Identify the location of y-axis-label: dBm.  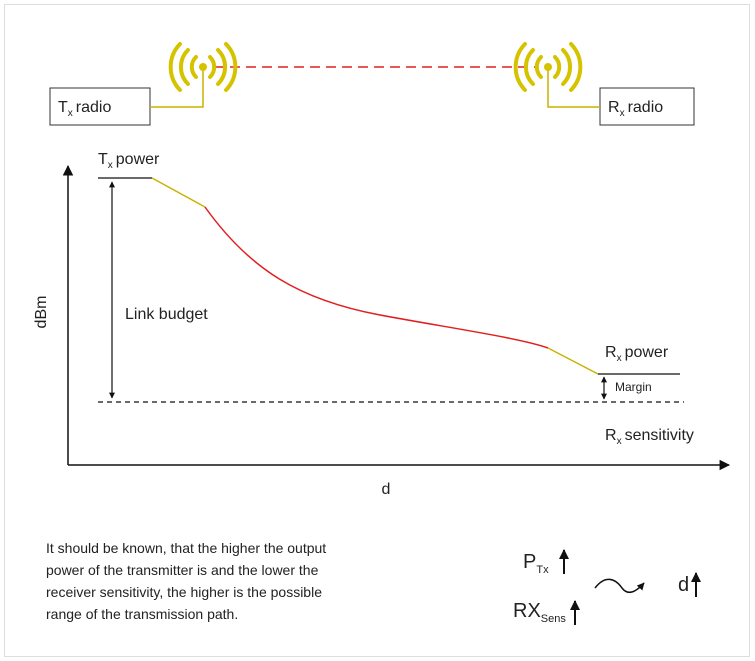
(41, 312).